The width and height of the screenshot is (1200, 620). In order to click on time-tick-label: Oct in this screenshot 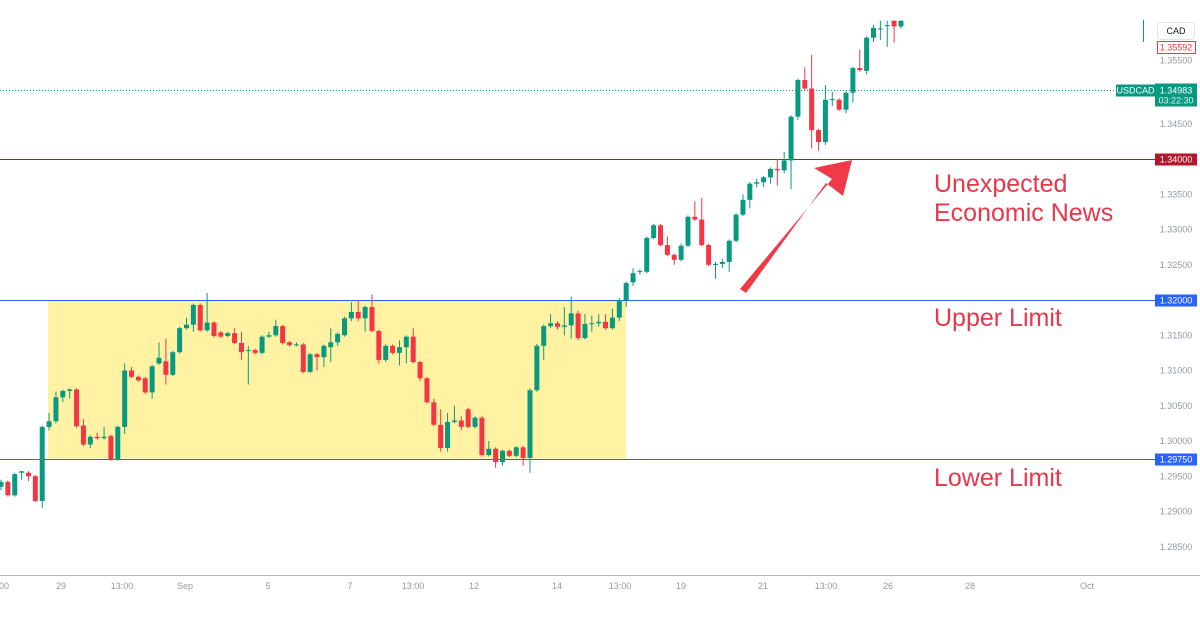, I will do `click(1087, 586)`.